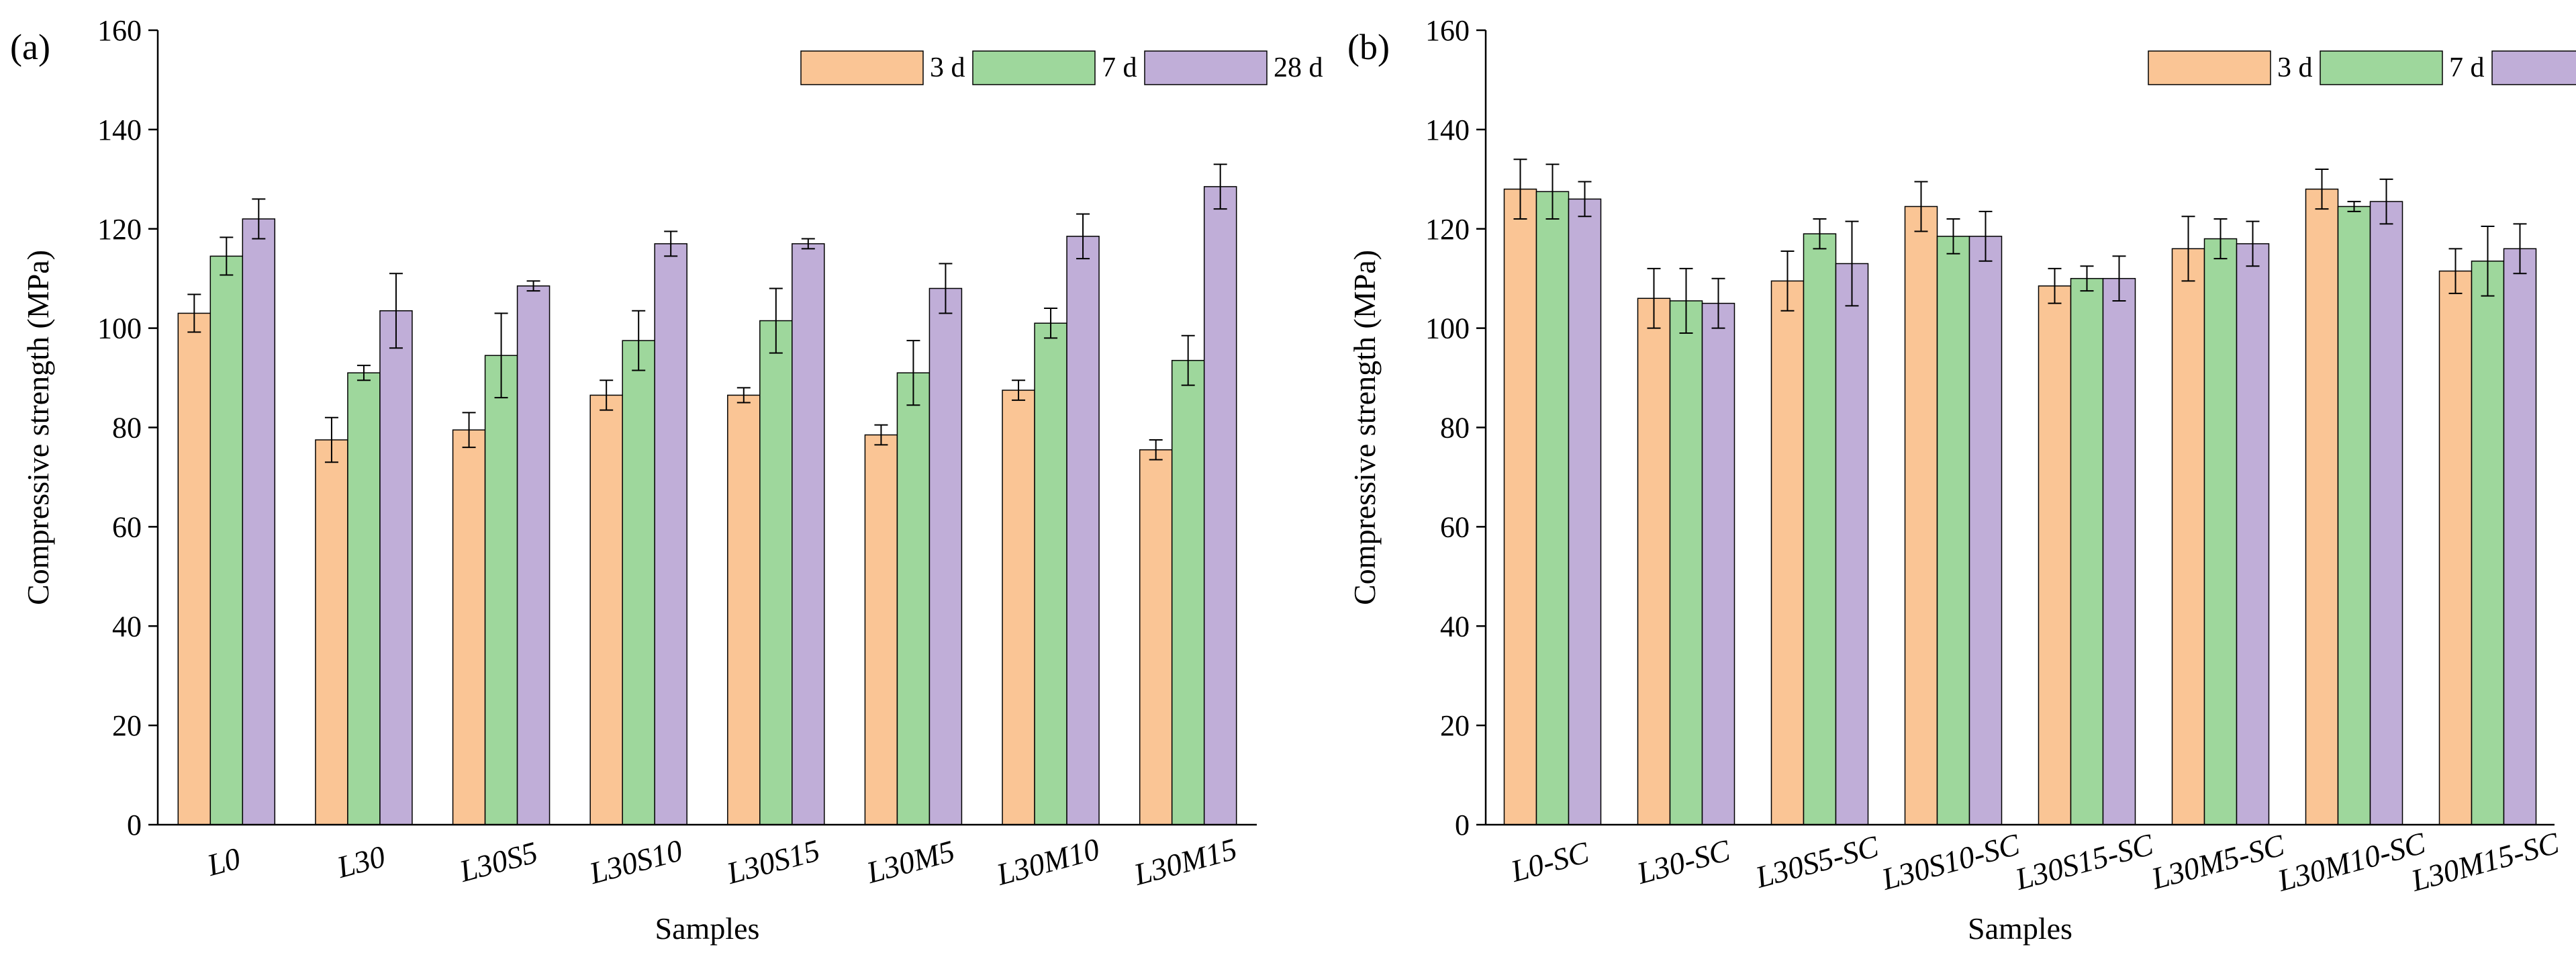 This screenshot has width=2576, height=957. What do you see at coordinates (1550, 862) in the screenshot?
I see `x-tick-label: L0-SC` at bounding box center [1550, 862].